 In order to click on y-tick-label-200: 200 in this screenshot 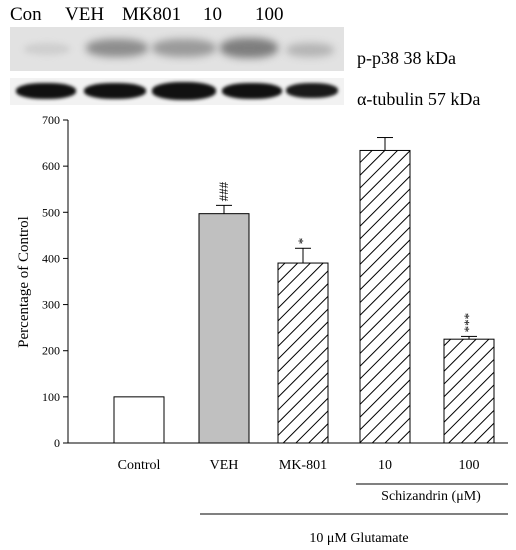, I will do `click(51, 351)`.